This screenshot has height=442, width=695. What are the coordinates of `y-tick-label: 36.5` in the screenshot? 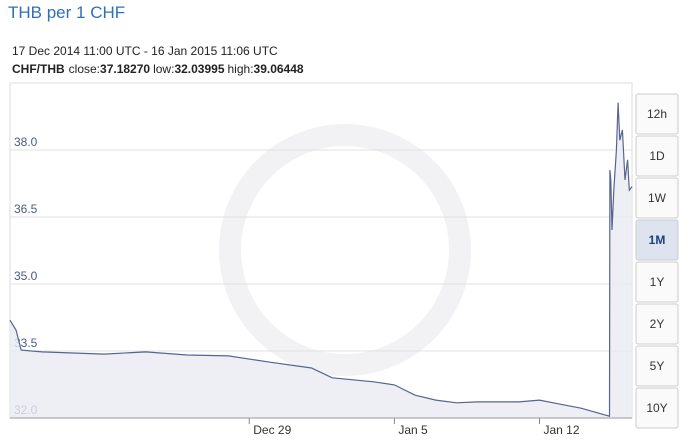 It's located at (26, 209).